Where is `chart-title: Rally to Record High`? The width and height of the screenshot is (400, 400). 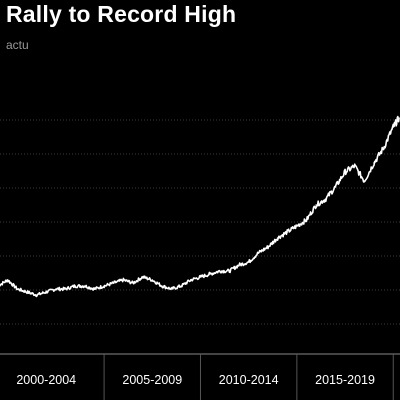
chart-title: Rally to Record High is located at coordinates (121, 14).